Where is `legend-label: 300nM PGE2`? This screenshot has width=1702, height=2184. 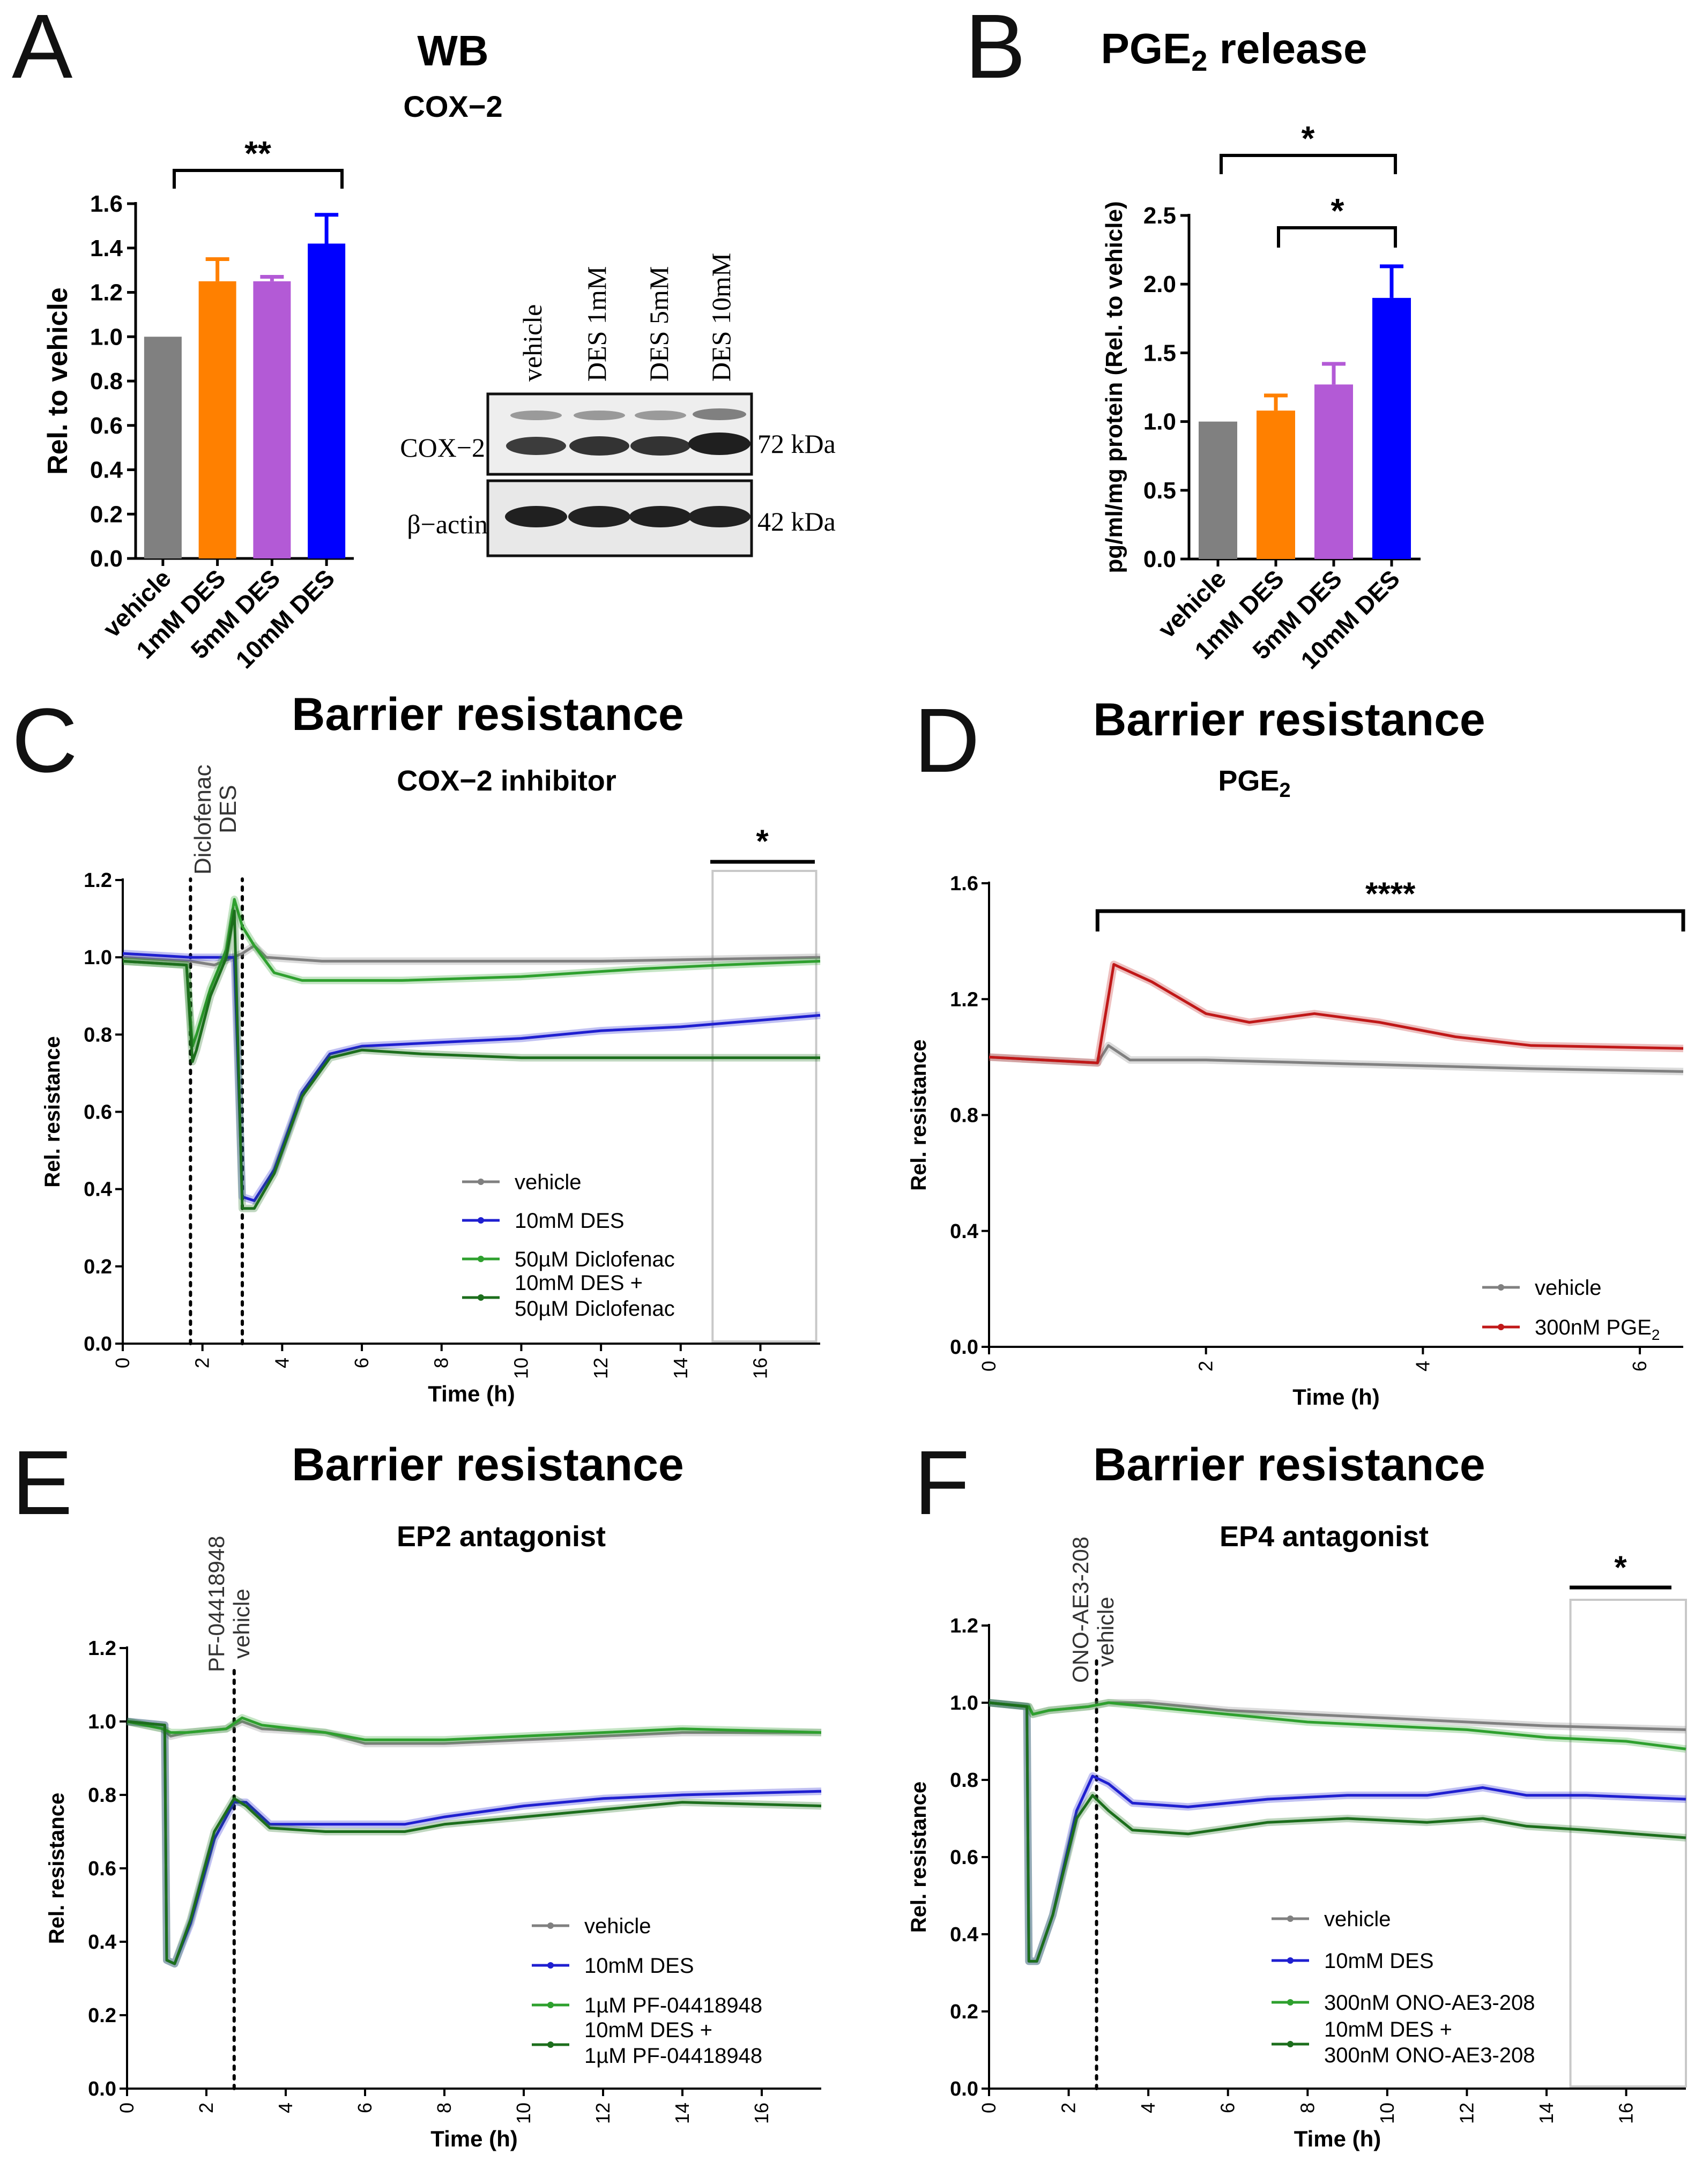
legend-label: 300nM PGE2 is located at coordinates (1598, 1329).